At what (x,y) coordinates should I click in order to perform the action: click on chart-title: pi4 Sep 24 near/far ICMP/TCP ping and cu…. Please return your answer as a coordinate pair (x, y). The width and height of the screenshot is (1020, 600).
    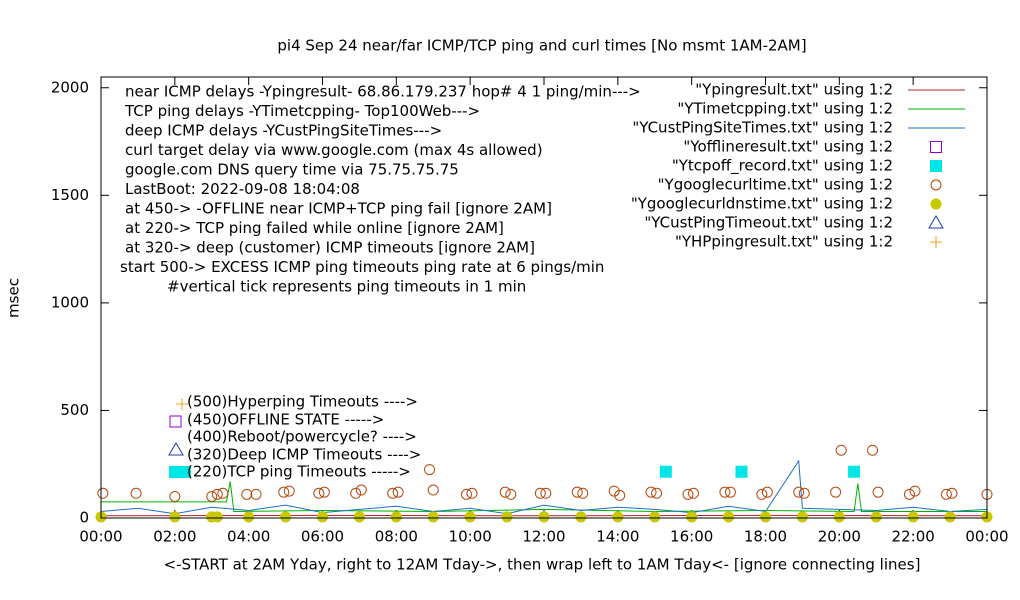
    Looking at the image, I should click on (541, 46).